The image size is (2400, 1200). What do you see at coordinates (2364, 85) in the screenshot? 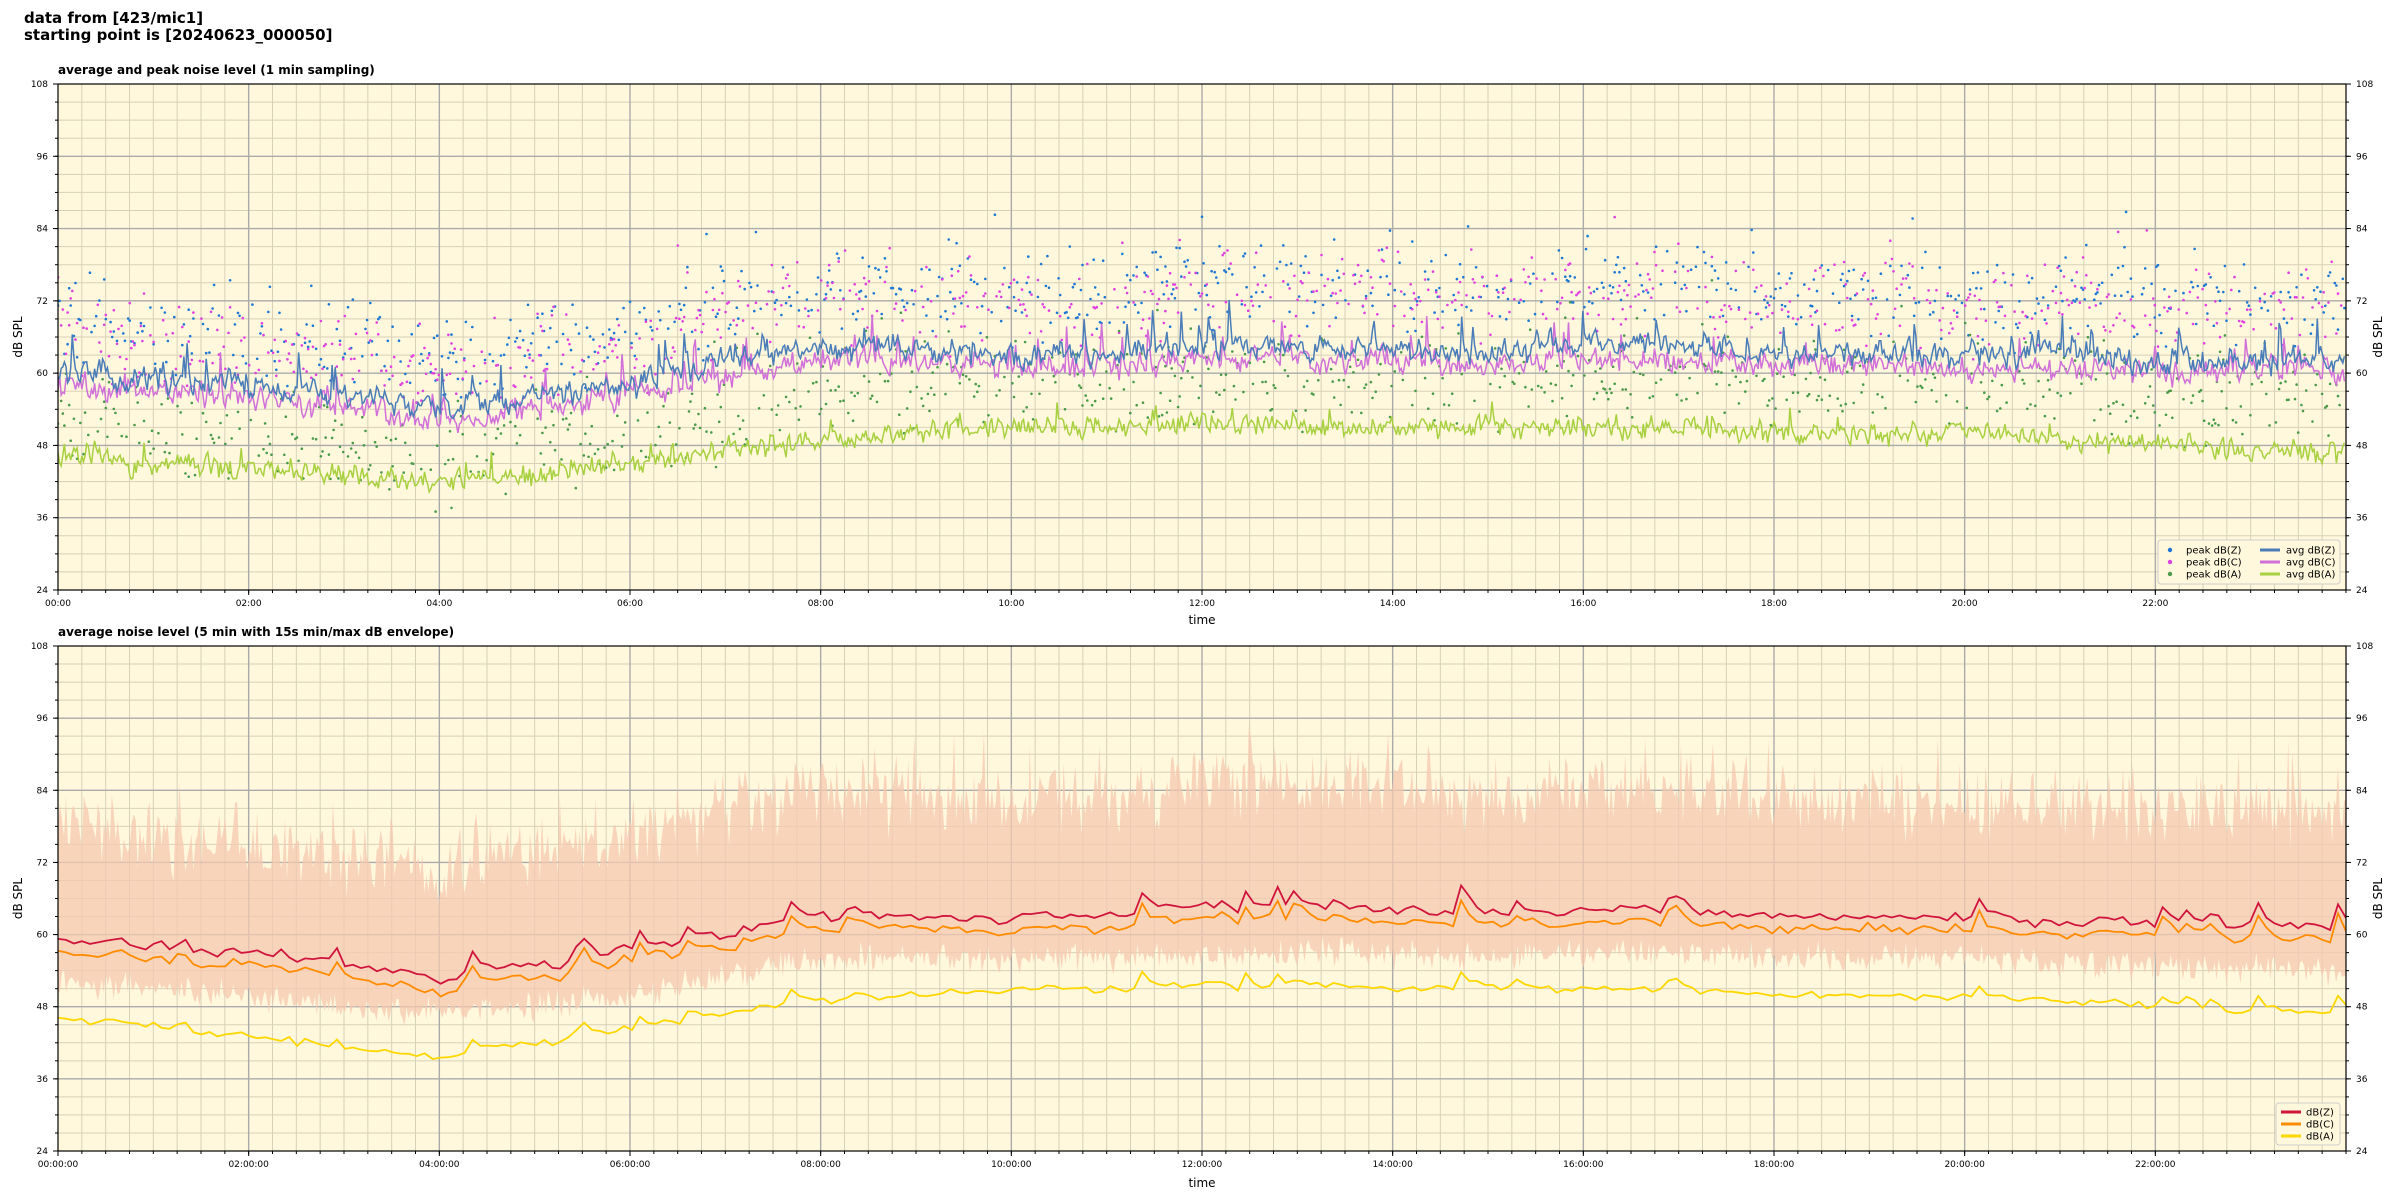
I see `y-tick-label-right: 108` at bounding box center [2364, 85].